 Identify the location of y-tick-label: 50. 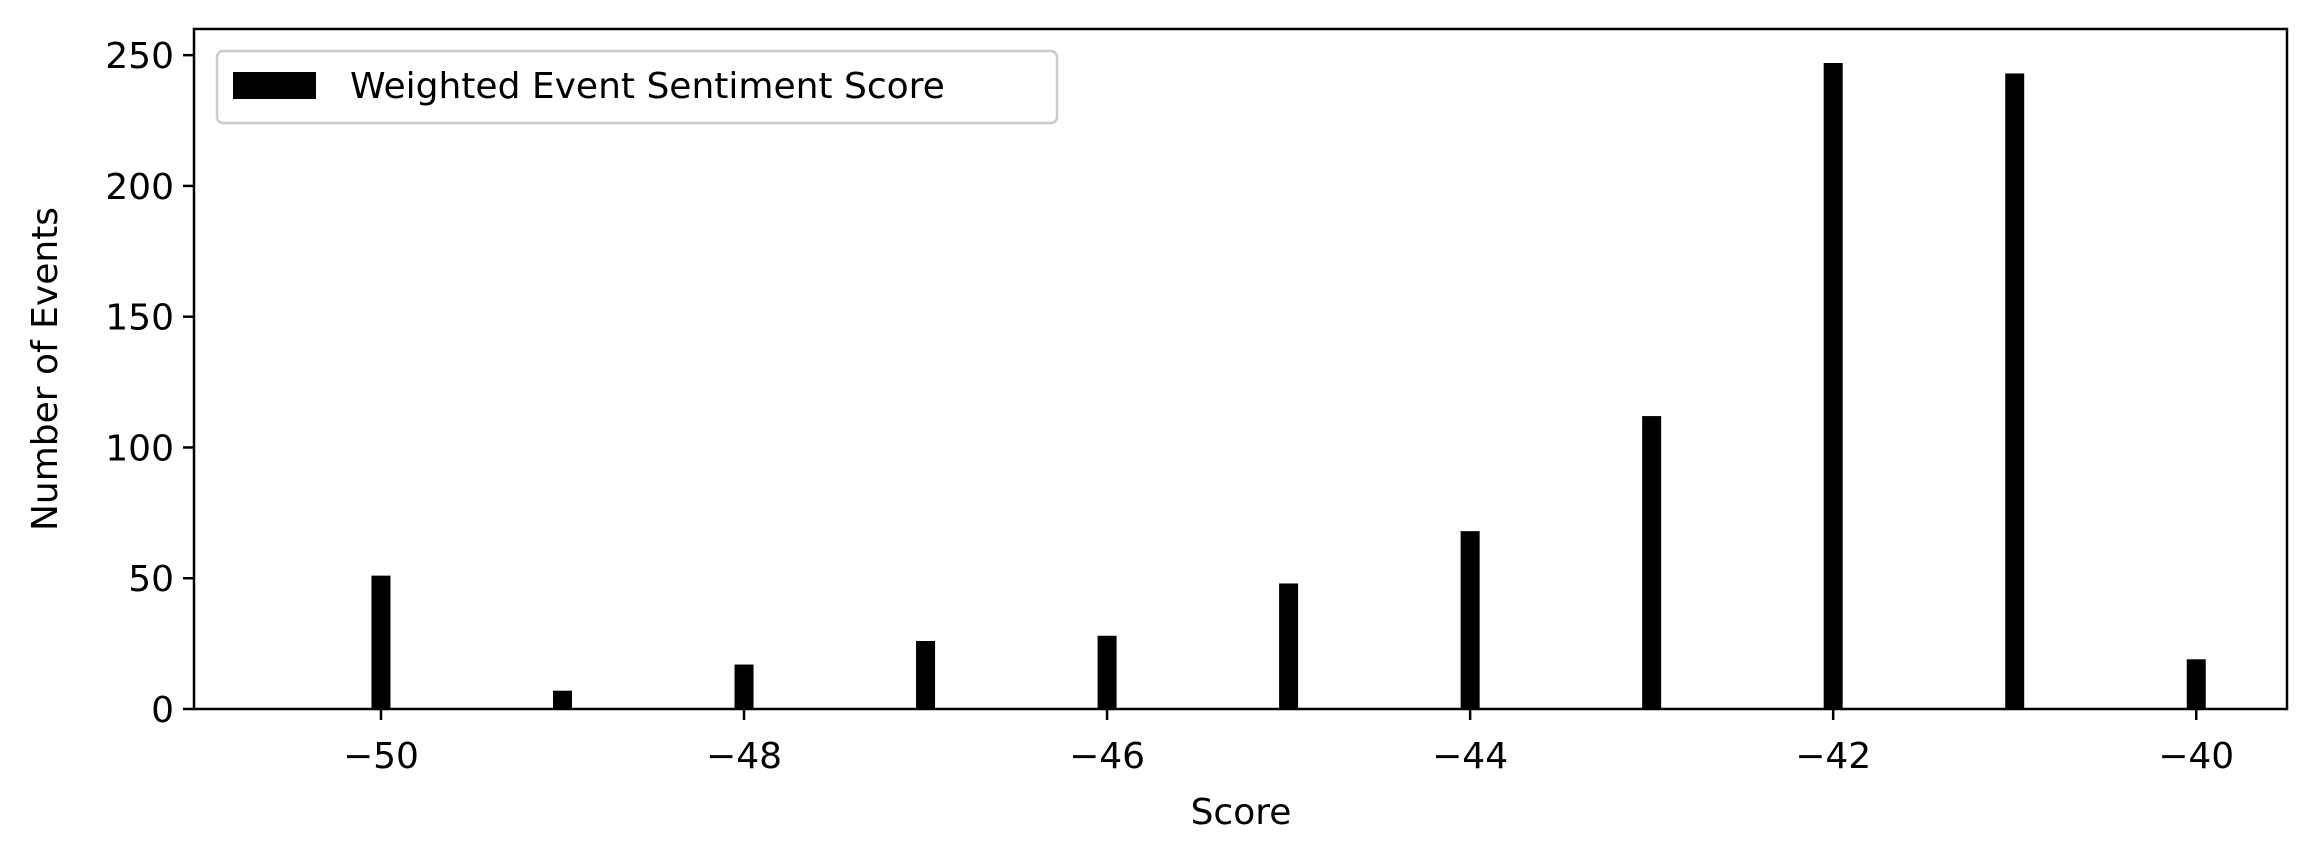
(151, 579).